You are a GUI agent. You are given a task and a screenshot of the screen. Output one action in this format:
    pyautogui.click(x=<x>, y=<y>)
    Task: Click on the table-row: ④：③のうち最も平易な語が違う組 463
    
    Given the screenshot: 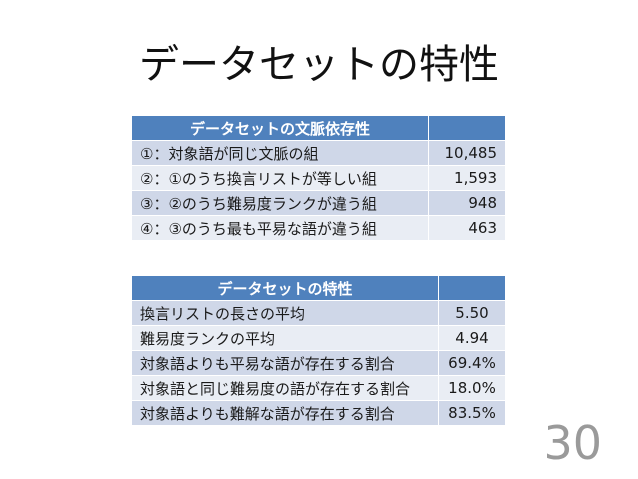 What is the action you would take?
    pyautogui.click(x=318, y=228)
    